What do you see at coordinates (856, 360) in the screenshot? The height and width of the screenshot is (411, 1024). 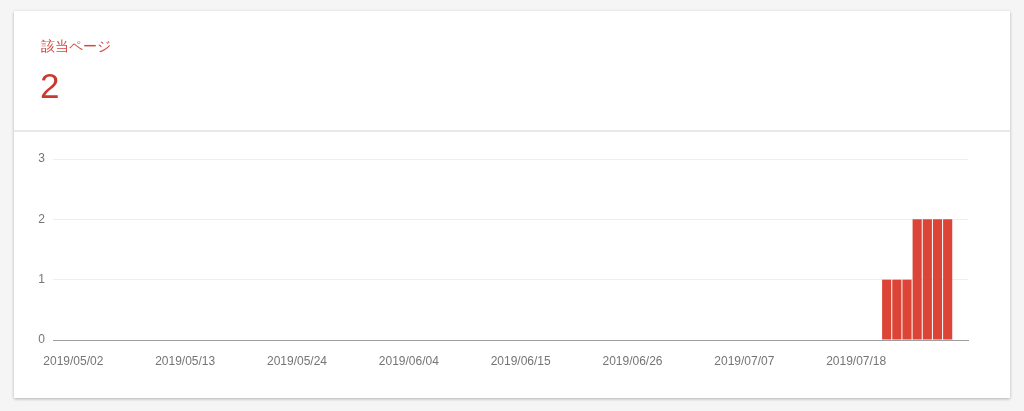 I see `x-tick-label: 2019/07/18` at bounding box center [856, 360].